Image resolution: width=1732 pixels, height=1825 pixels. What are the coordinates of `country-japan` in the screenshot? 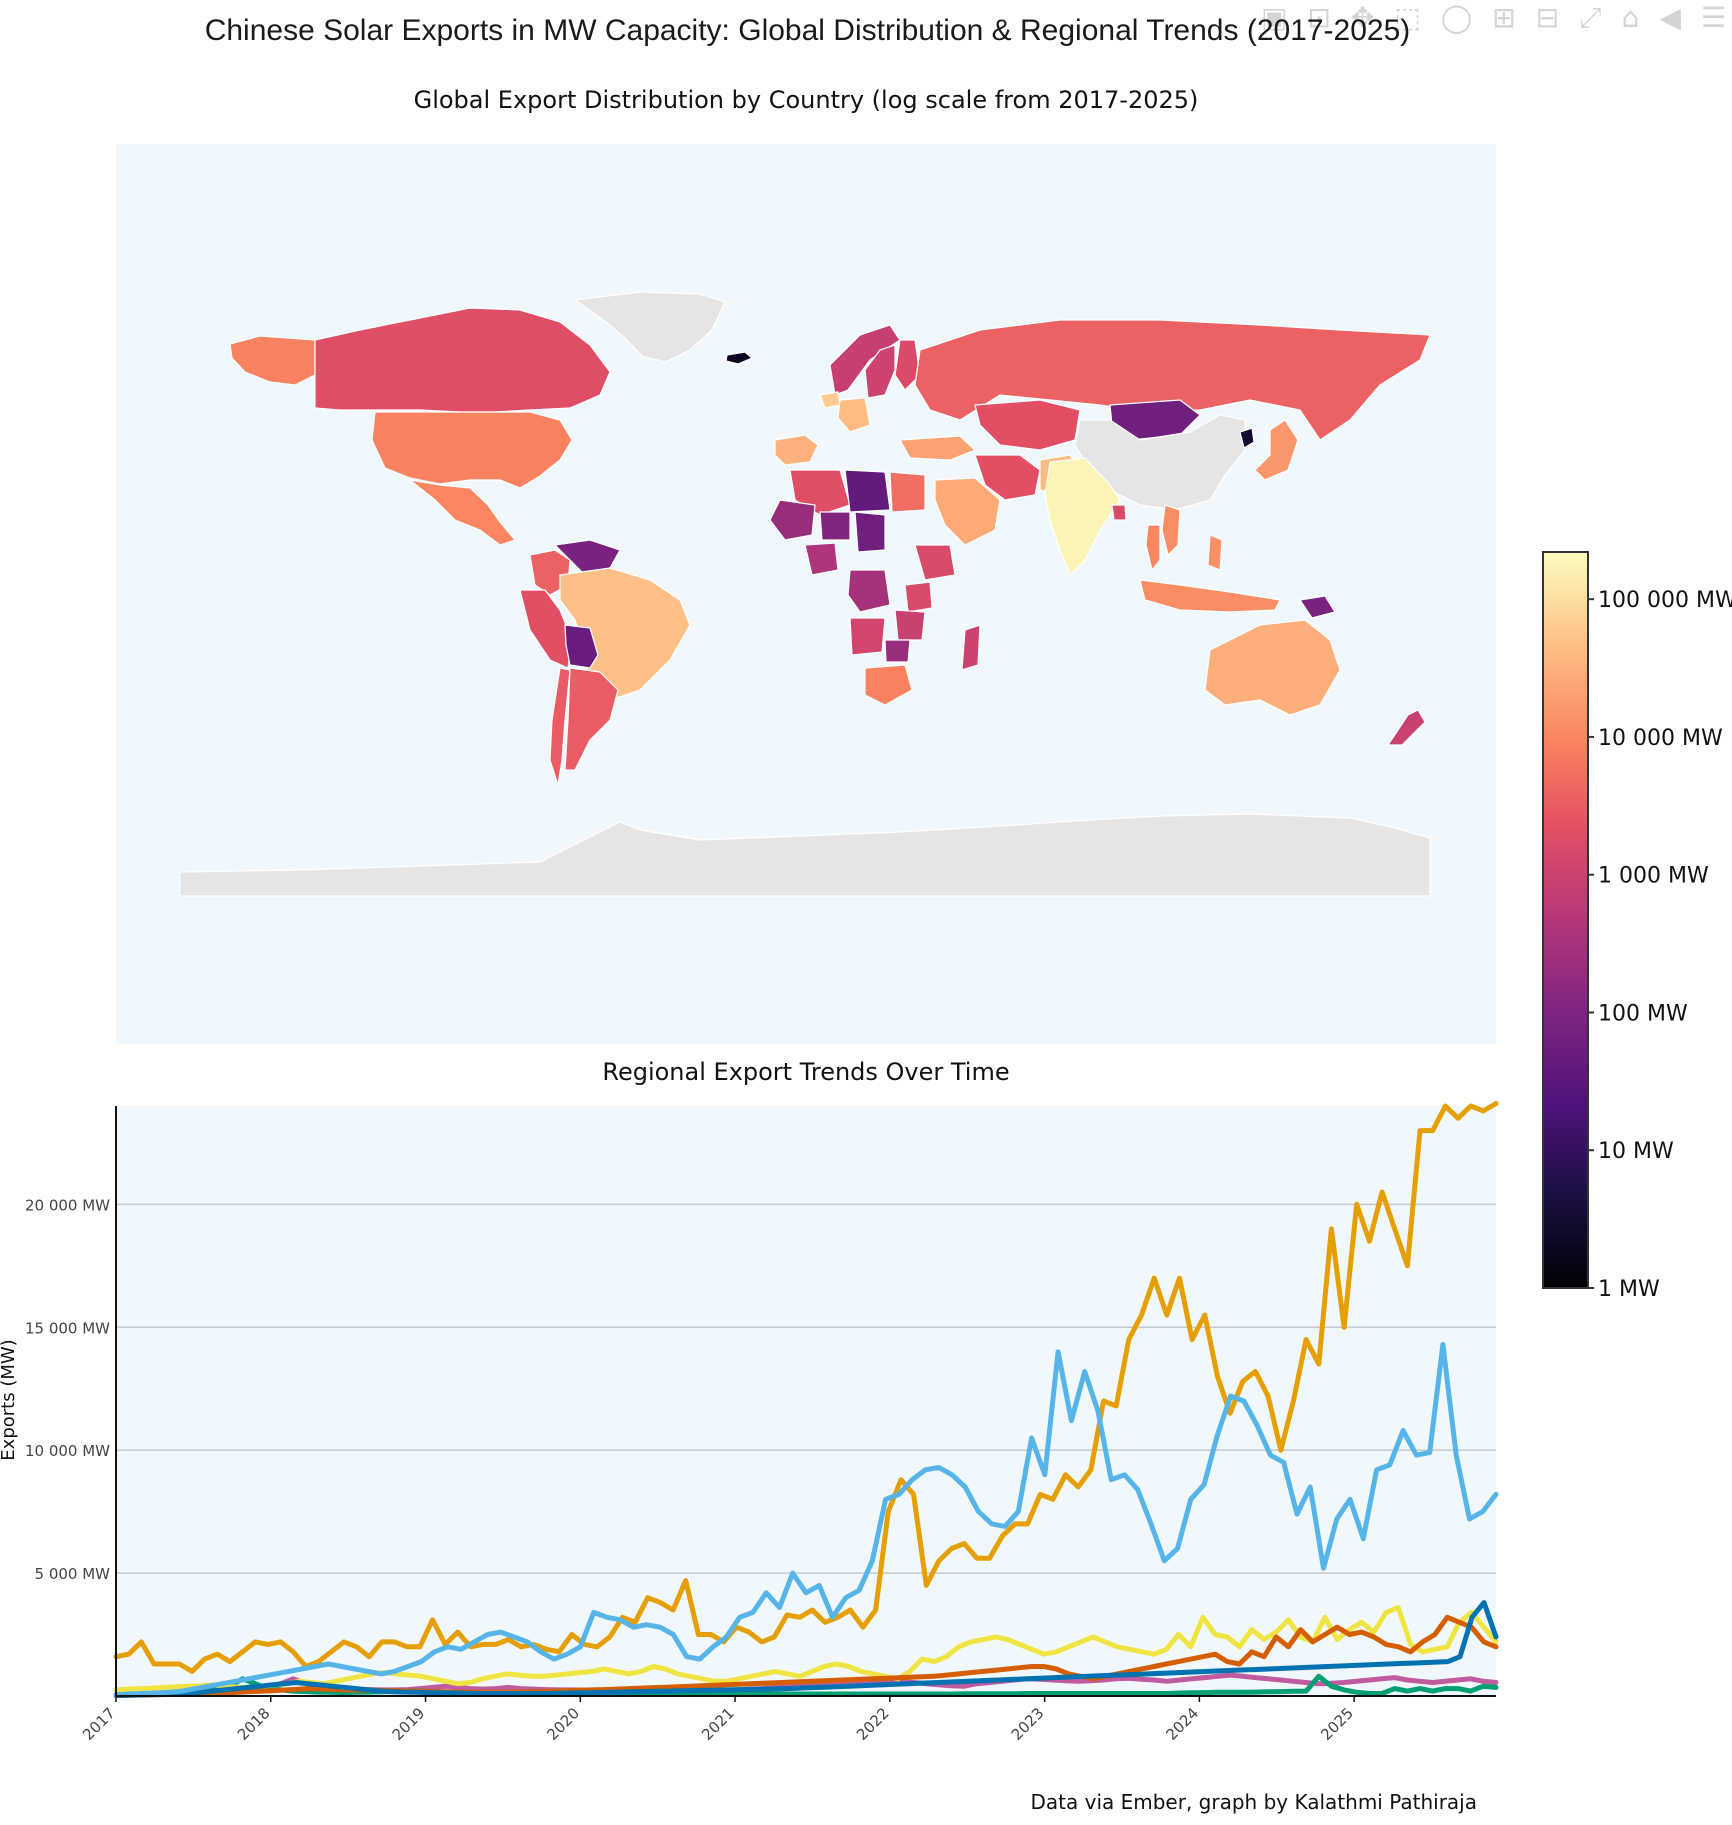 It's located at (1276, 450).